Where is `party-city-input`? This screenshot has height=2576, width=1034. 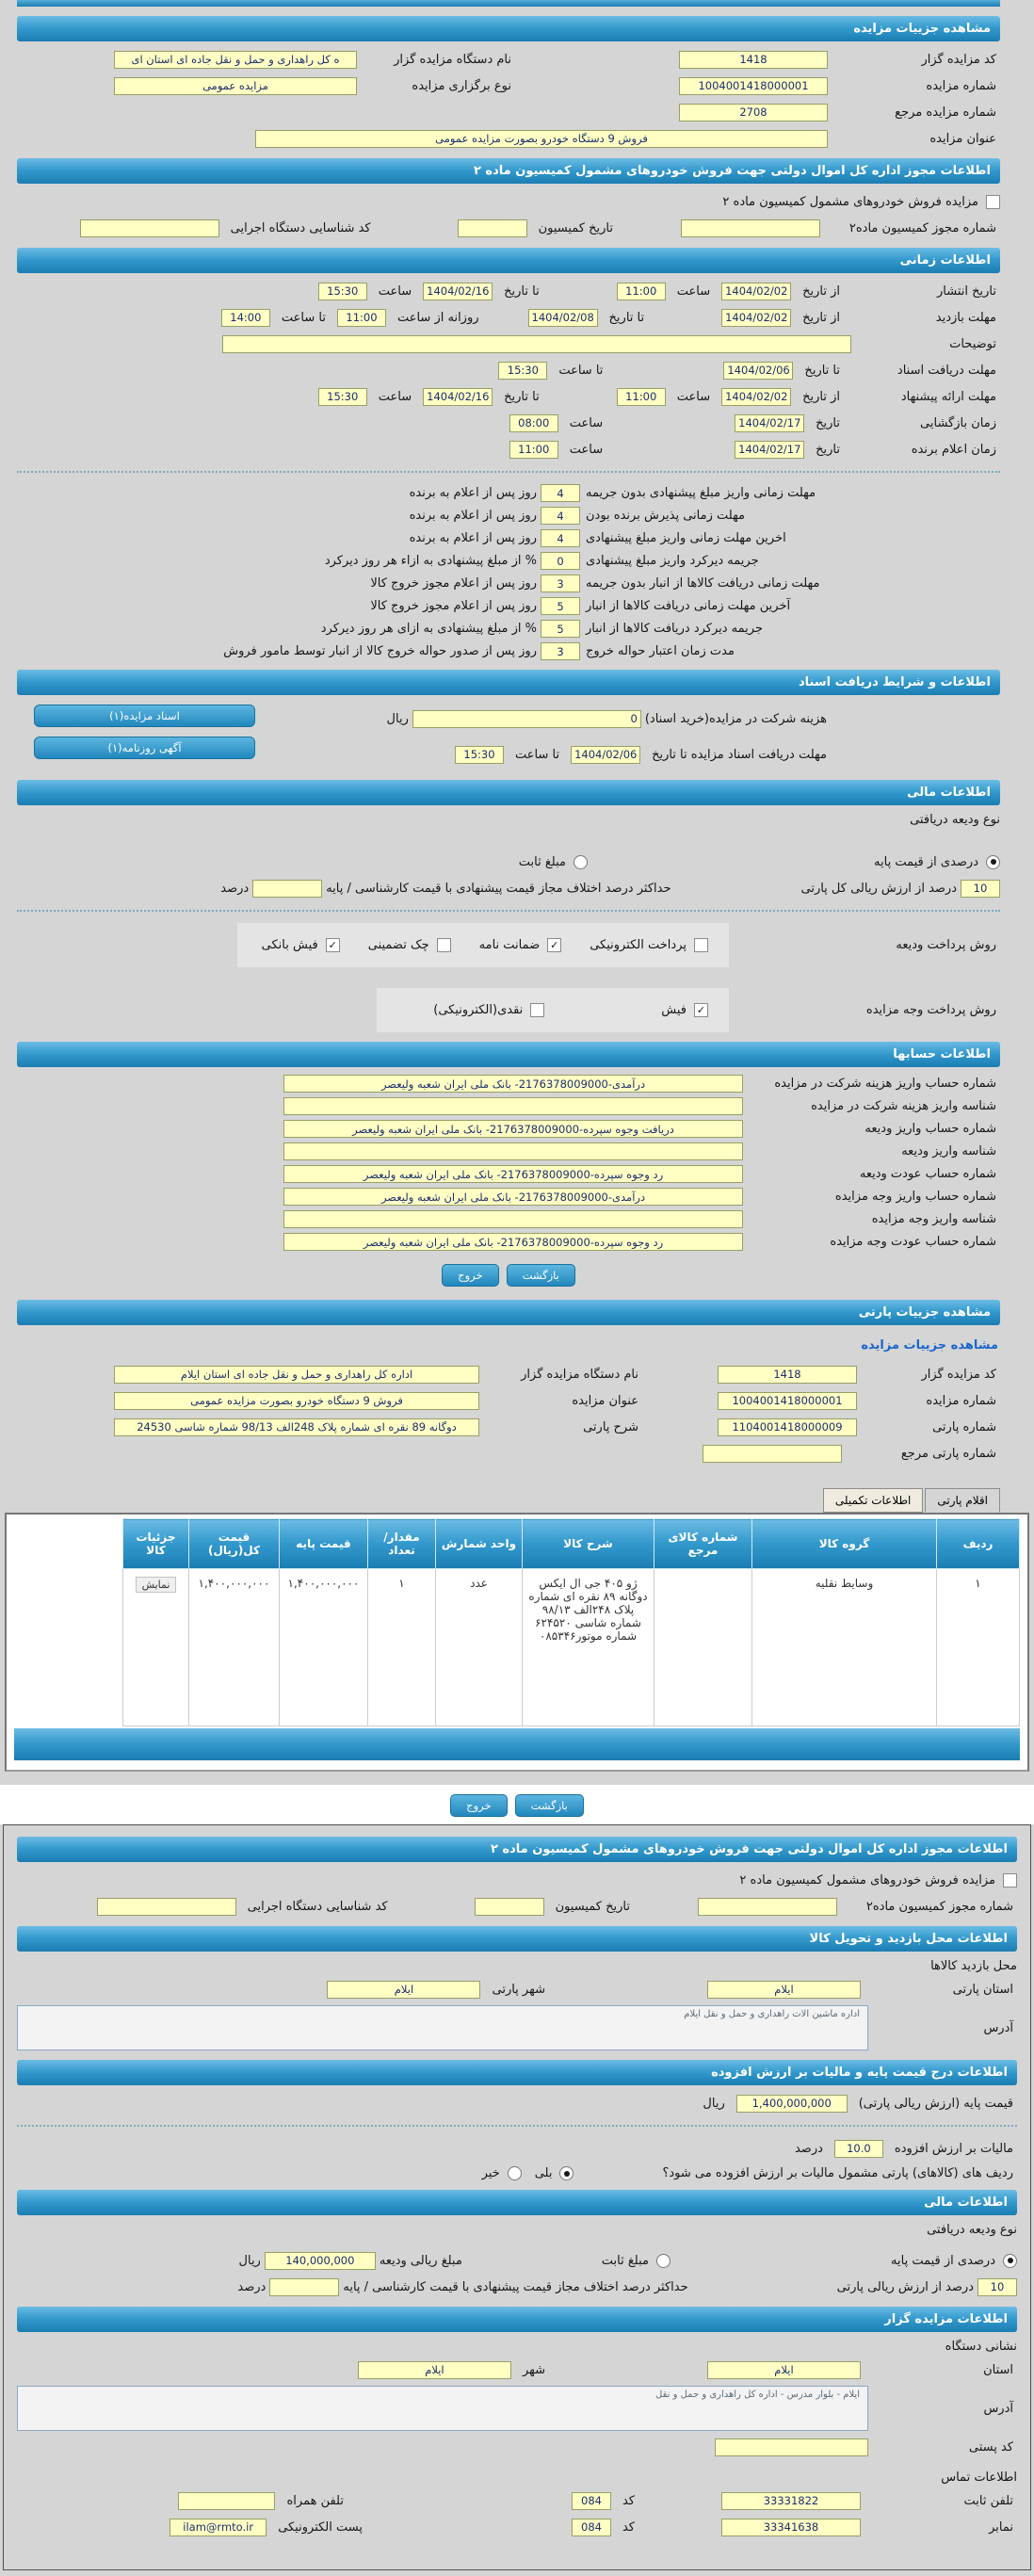
party-city-input is located at coordinates (404, 1990).